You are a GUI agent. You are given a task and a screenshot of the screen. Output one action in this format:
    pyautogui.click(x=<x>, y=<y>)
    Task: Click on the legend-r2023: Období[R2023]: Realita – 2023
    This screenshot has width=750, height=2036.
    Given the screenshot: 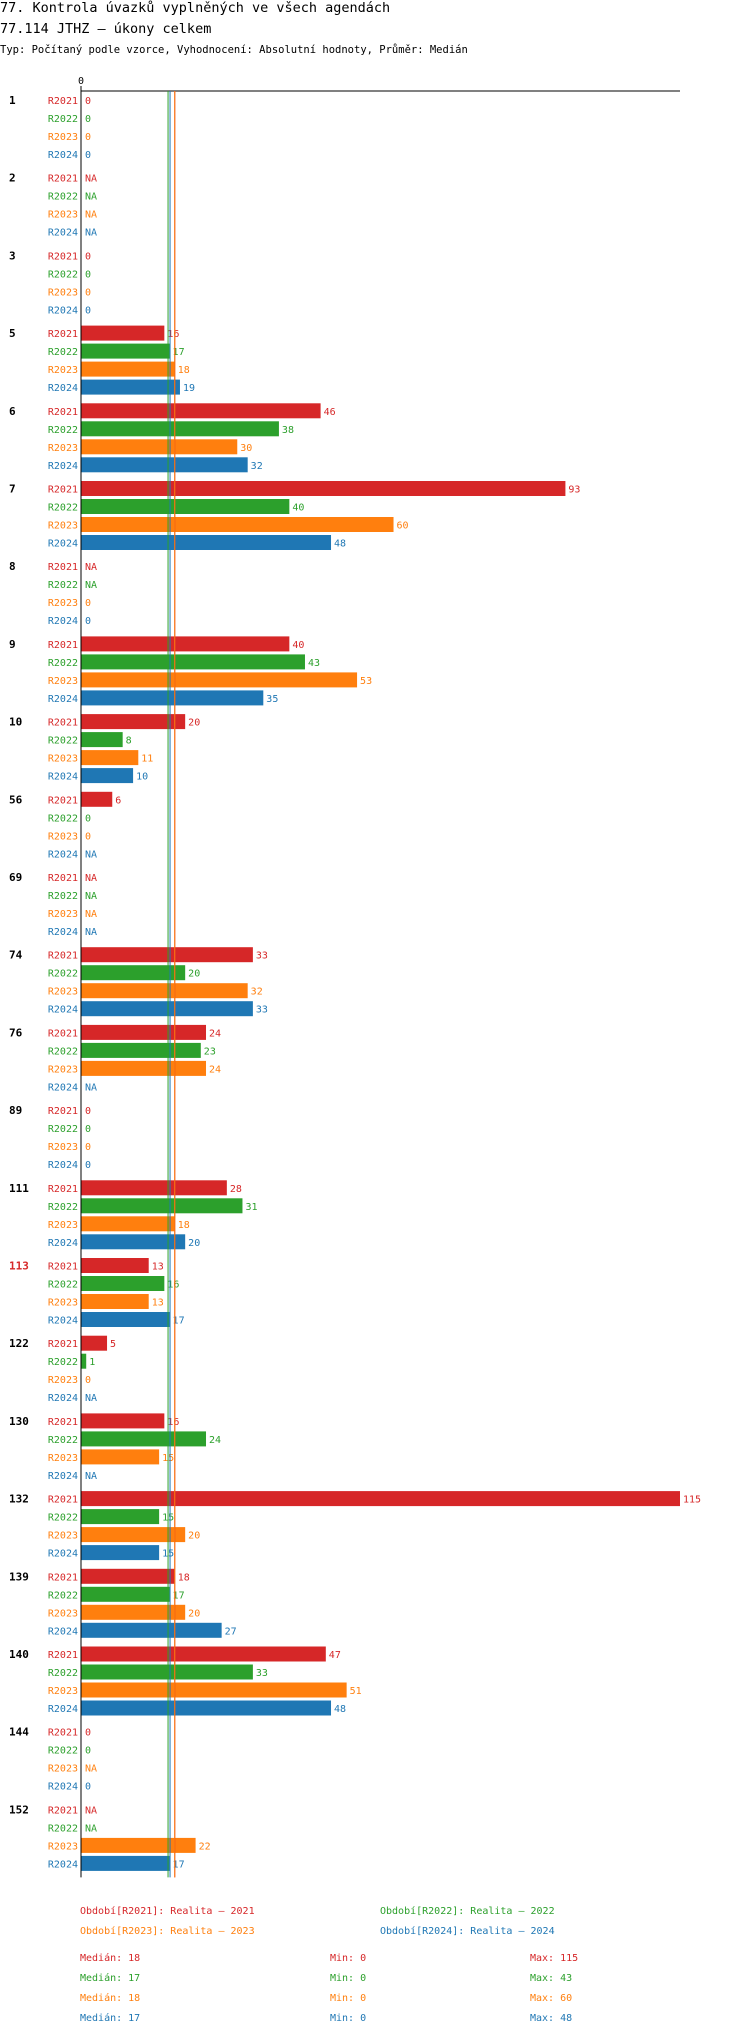 What is the action you would take?
    pyautogui.click(x=167, y=1931)
    